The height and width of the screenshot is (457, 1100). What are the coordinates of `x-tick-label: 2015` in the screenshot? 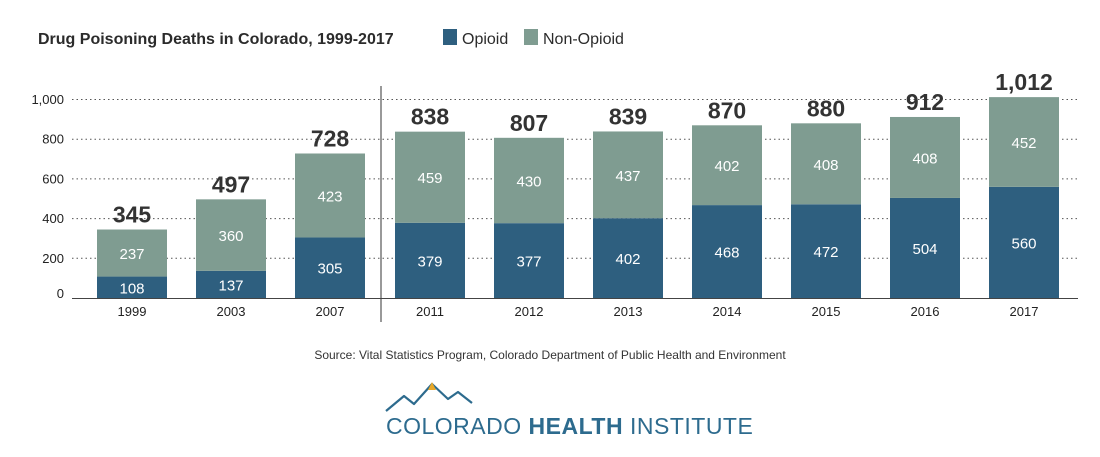 It's located at (826, 311).